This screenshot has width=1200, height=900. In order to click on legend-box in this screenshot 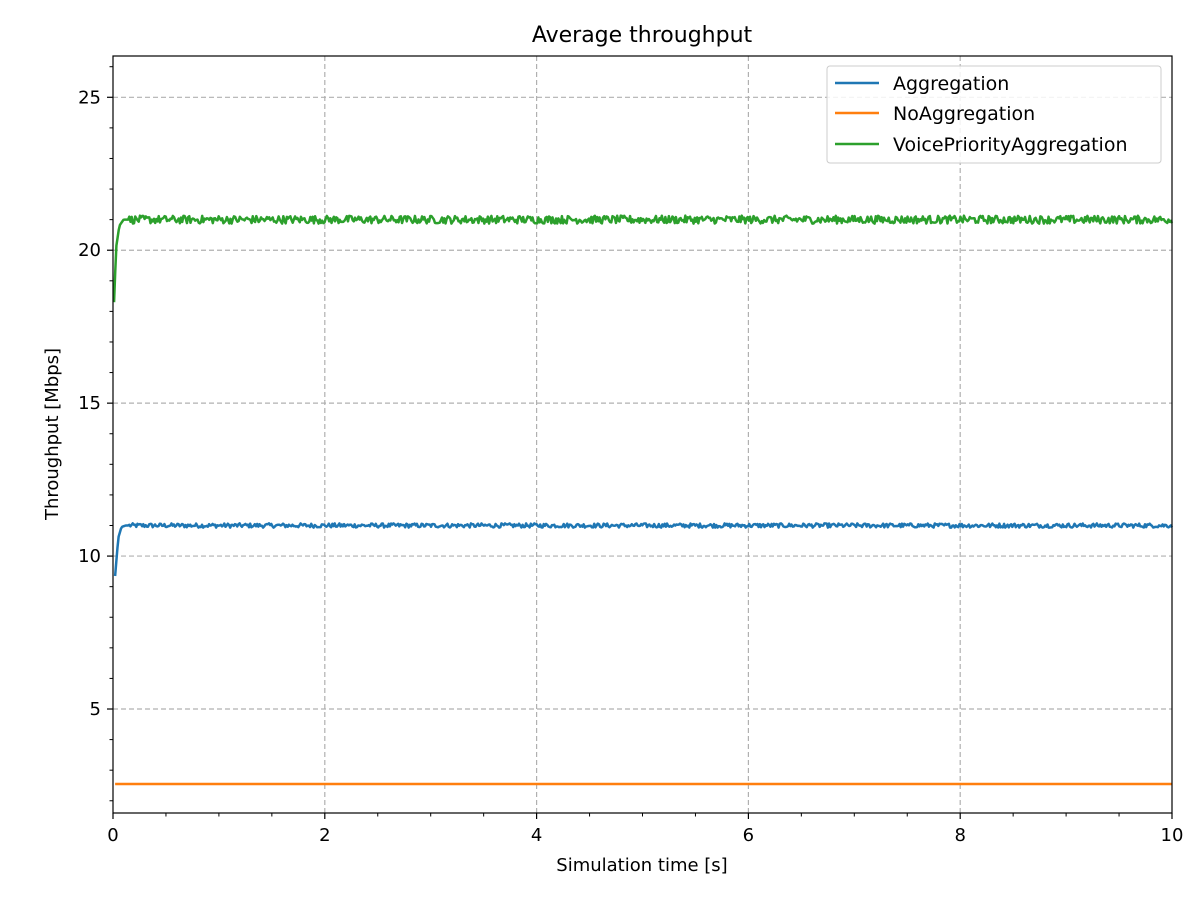, I will do `click(994, 114)`.